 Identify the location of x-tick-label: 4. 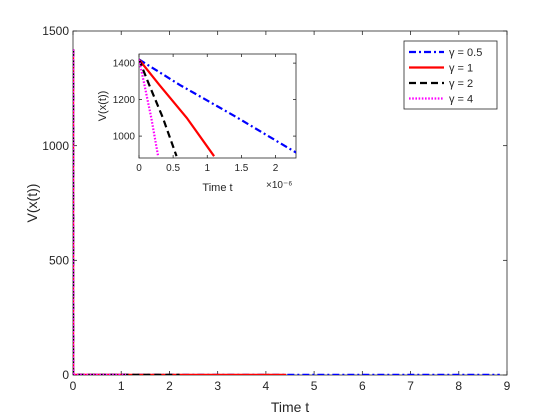
(266, 386).